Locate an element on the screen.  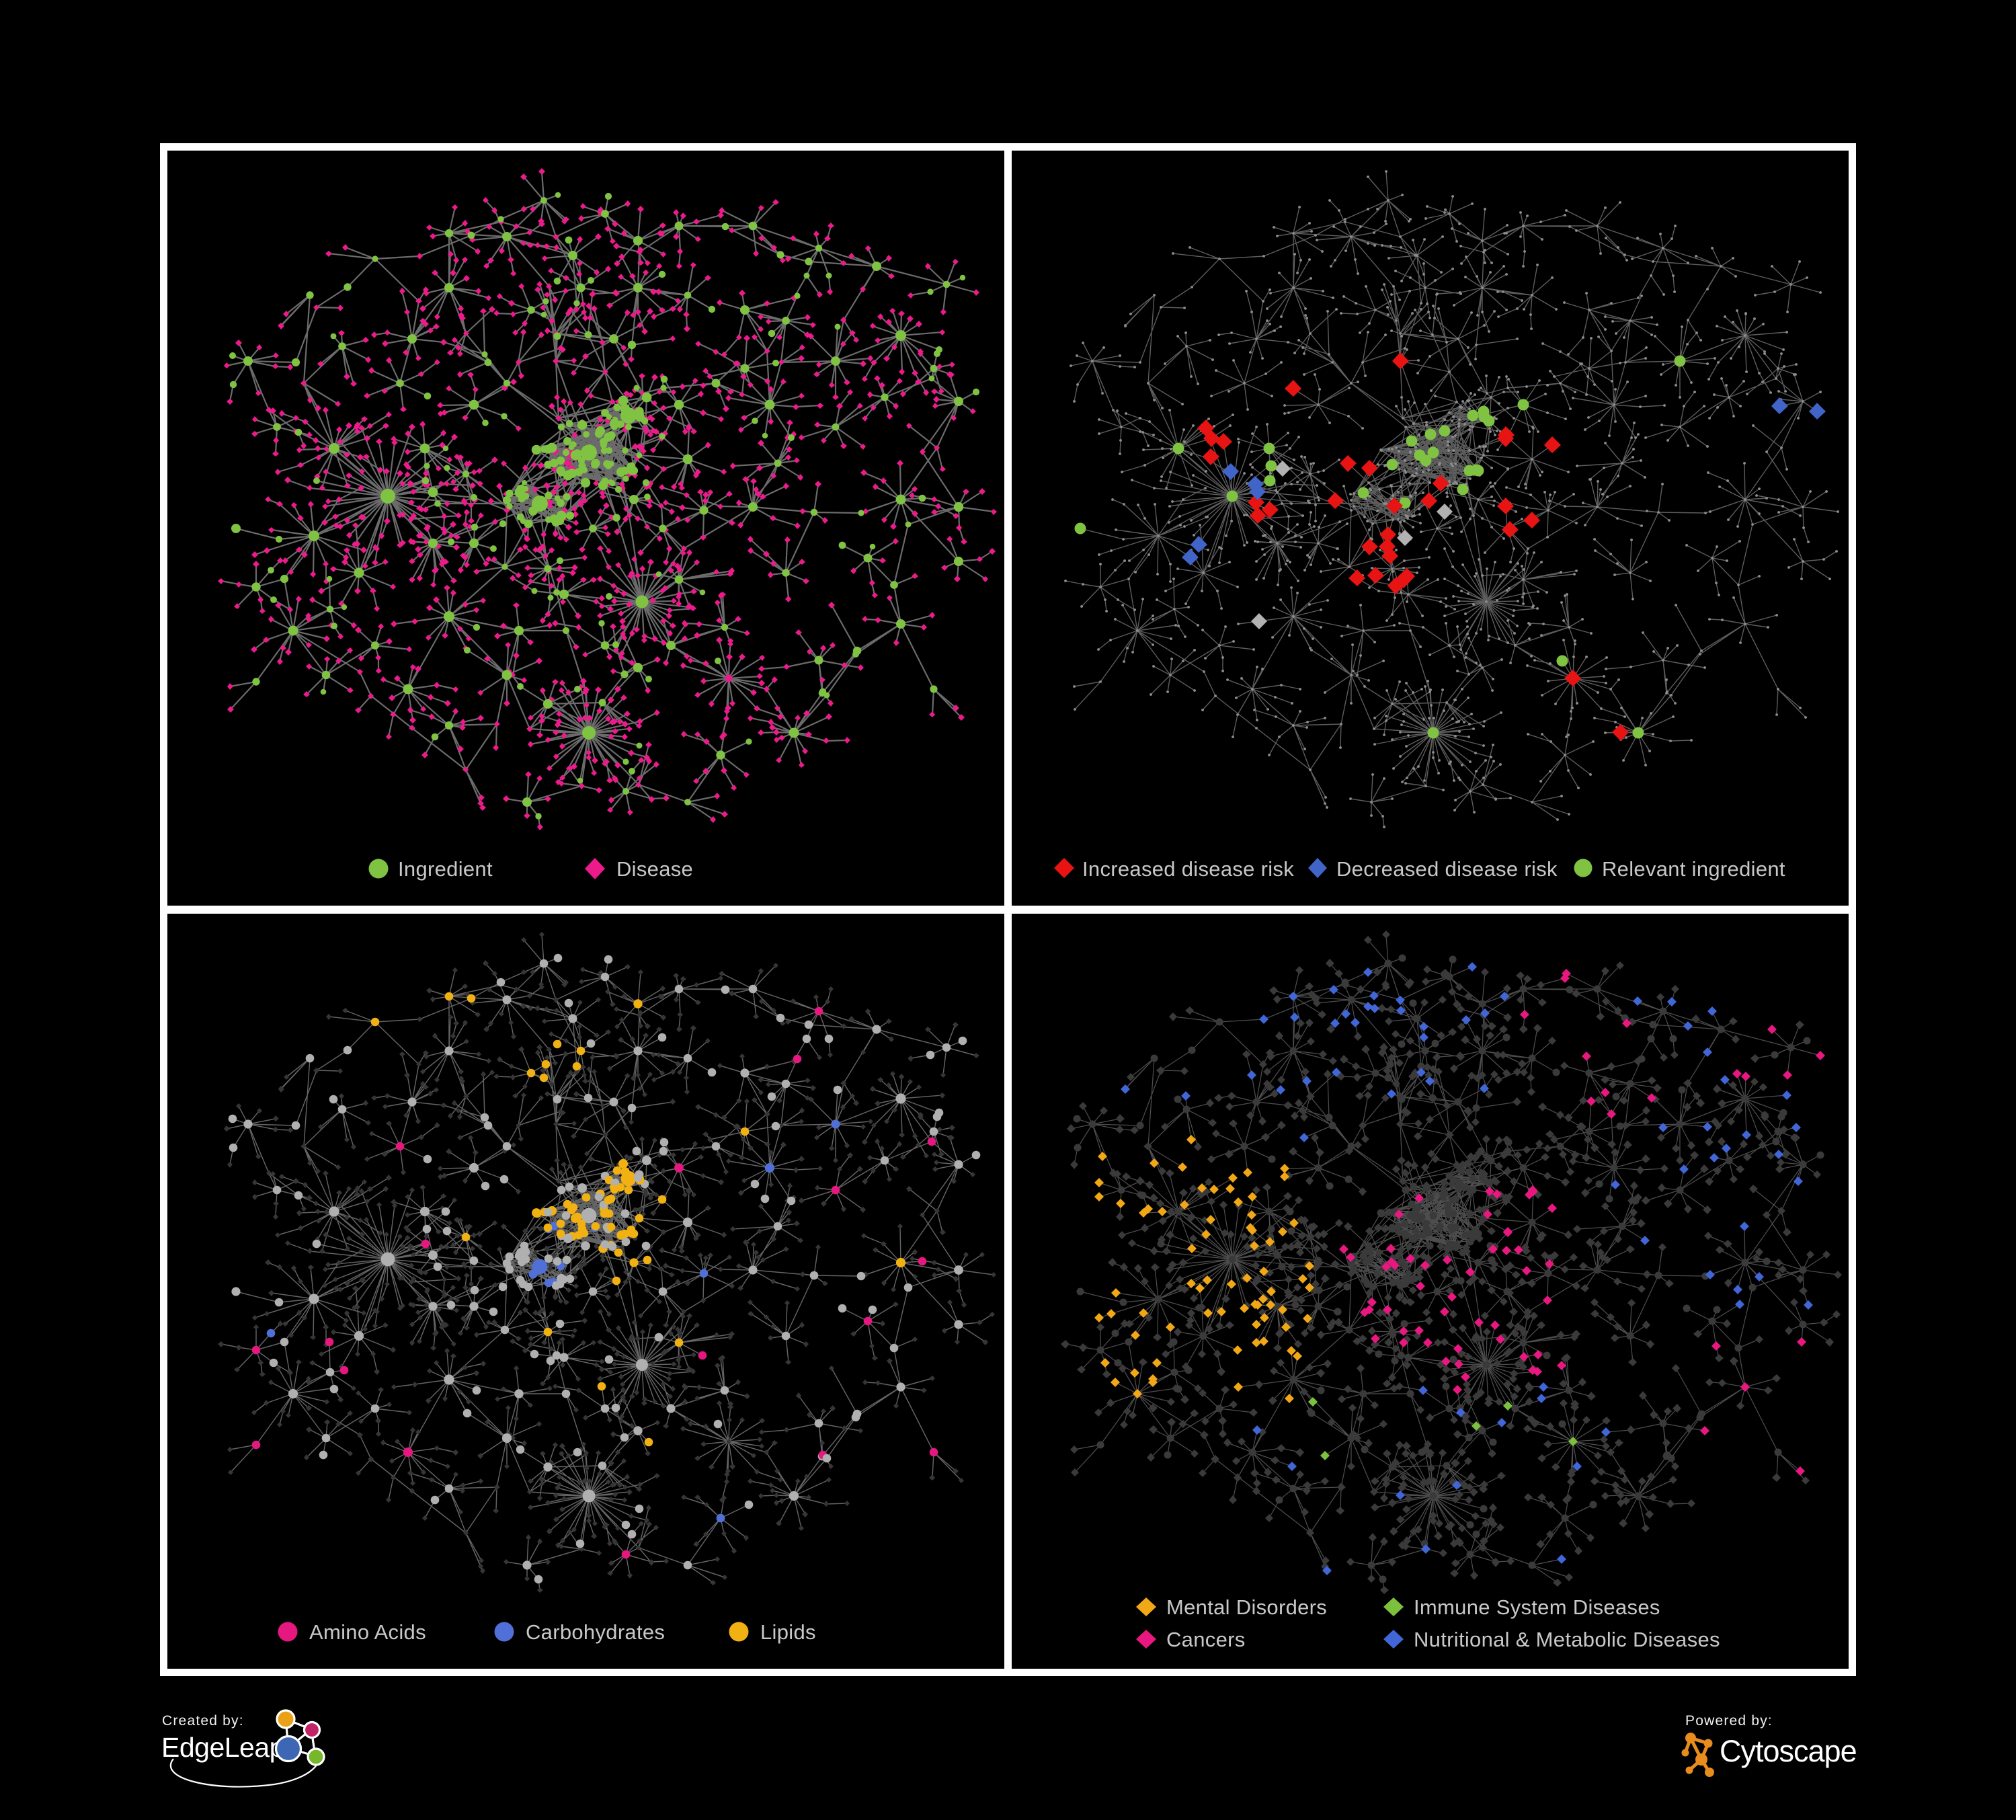
svg-text: Lipids is located at coordinates (788, 1632).